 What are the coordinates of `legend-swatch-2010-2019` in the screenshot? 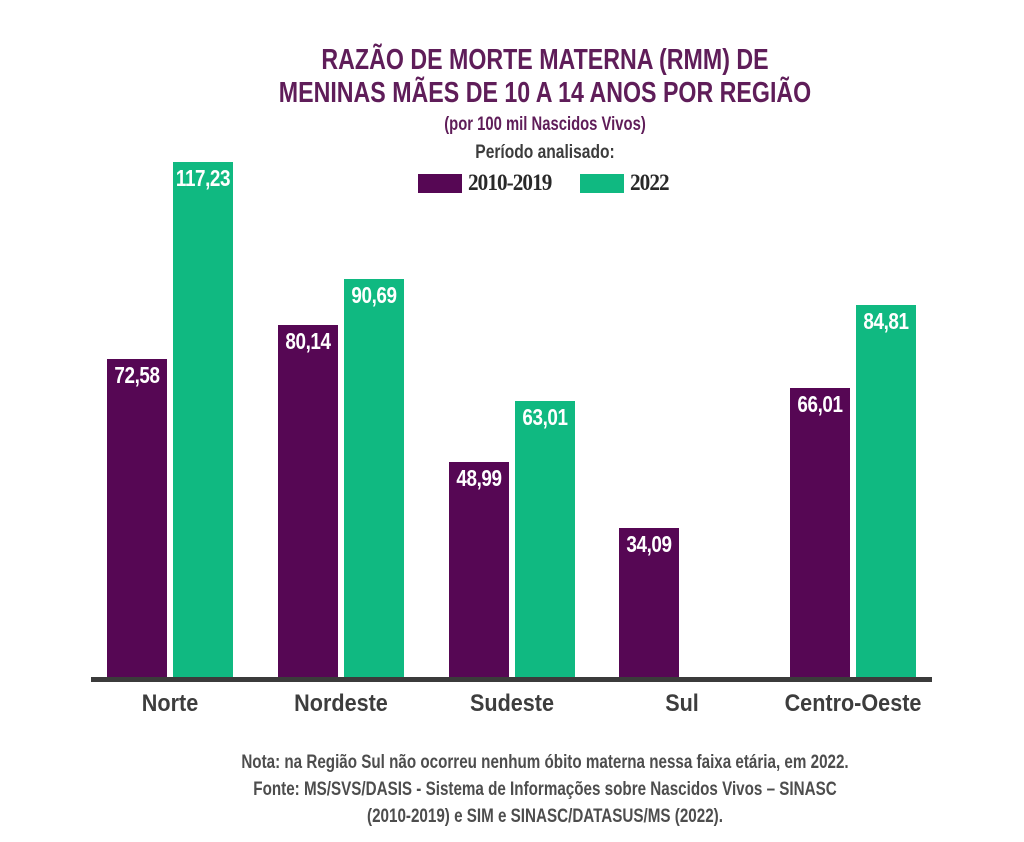 It's located at (439, 183).